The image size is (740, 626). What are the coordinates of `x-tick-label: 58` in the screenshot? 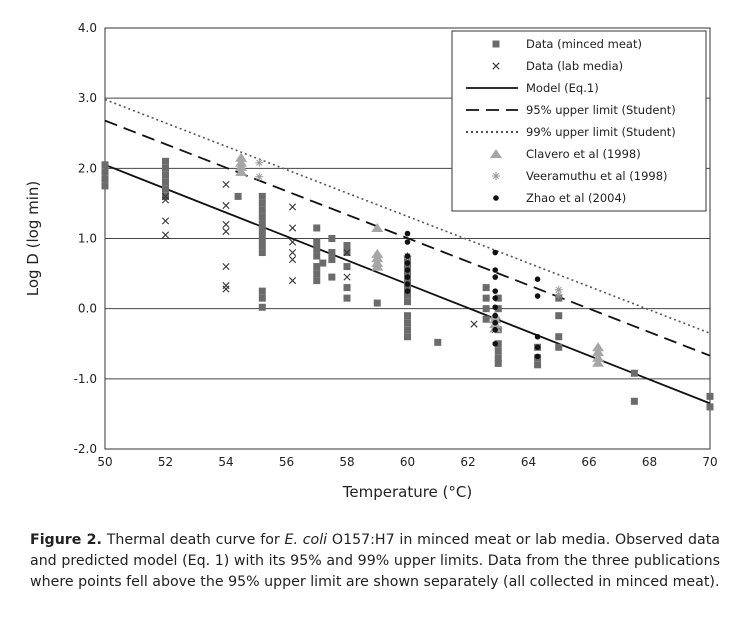 It's located at (346, 462).